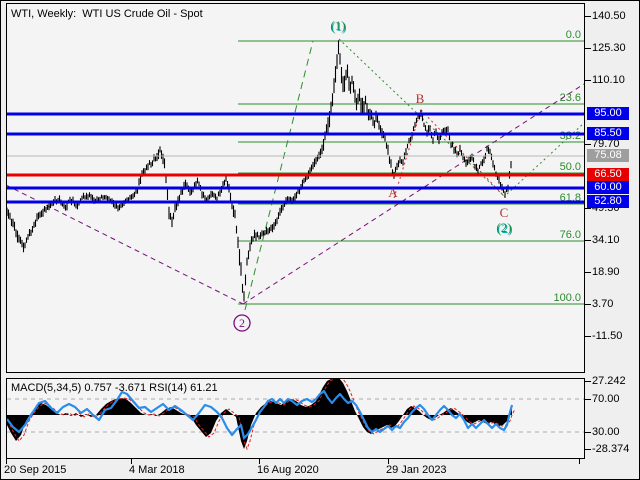 The image size is (640, 480). Describe the element at coordinates (107, 14) in the screenshot. I see `chart-title: WTI, Weekly: WTI US Crude Oil - Spot` at that location.